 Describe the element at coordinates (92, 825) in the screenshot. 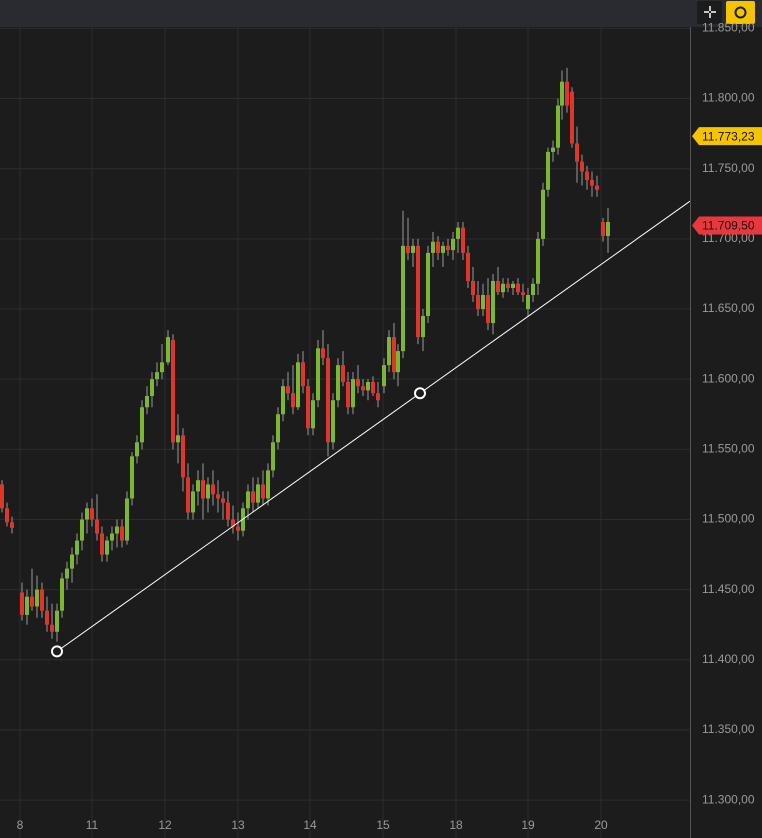

I see `x-tick-label: 11` at that location.